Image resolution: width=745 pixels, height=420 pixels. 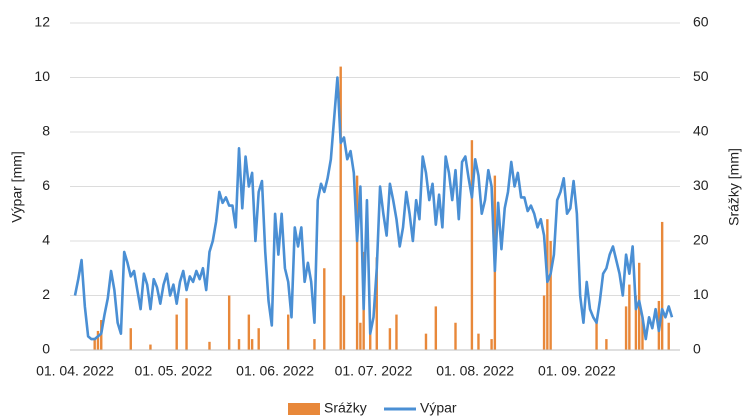 What do you see at coordinates (438, 408) in the screenshot?
I see `legend-label: Výpar` at bounding box center [438, 408].